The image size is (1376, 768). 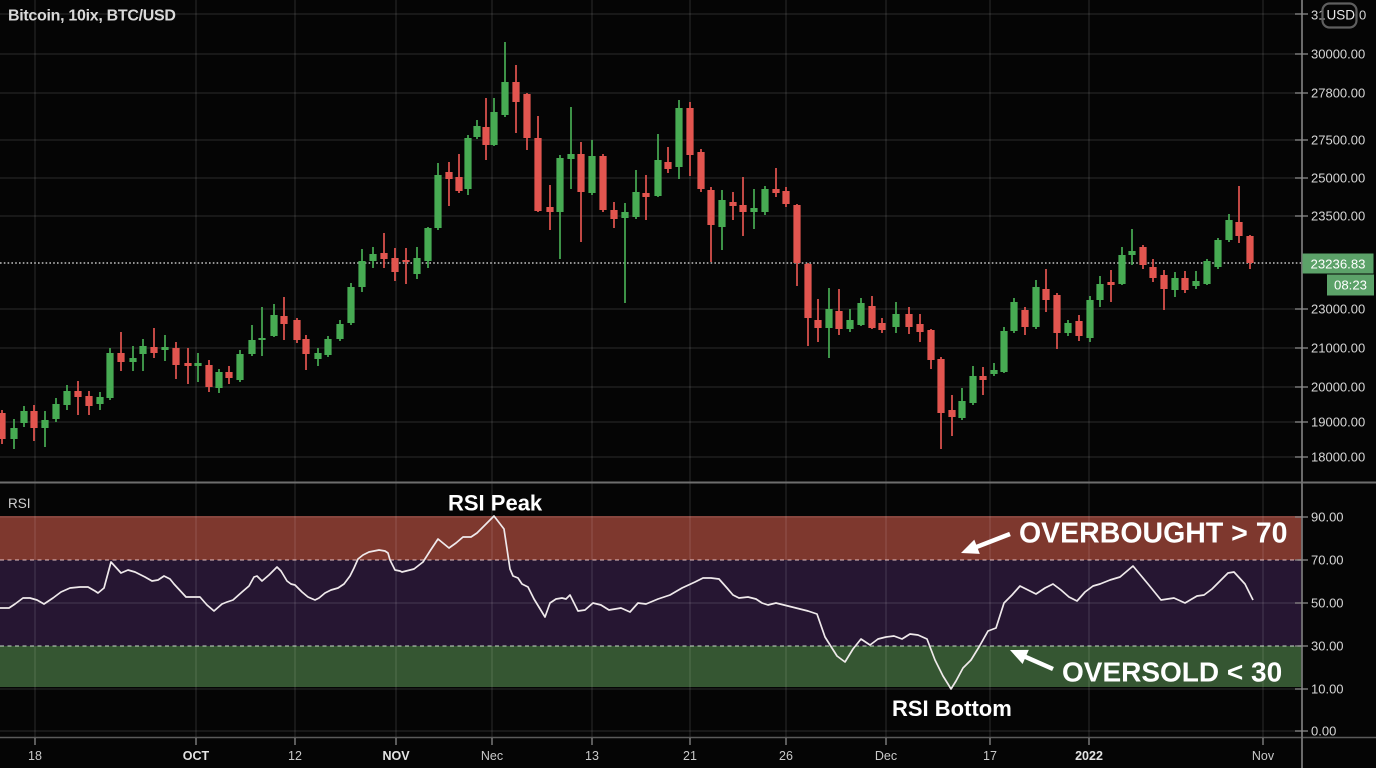 I want to click on svg-text: 08:23, so click(x=1350, y=285).